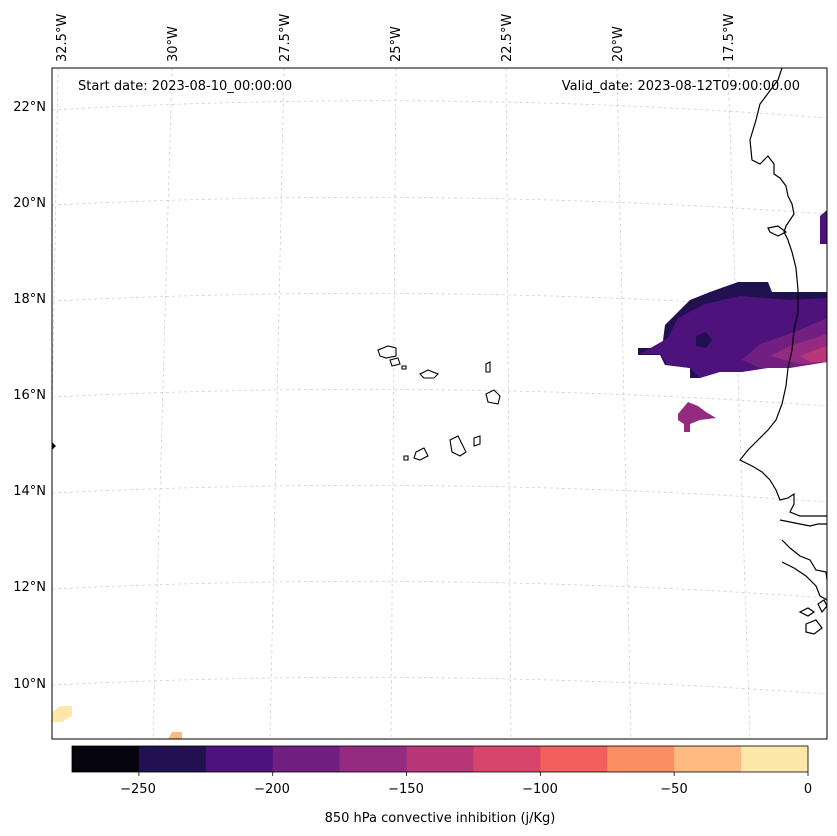 The image size is (837, 836). I want to click on lat-tick-label: 18°N, so click(29, 299).